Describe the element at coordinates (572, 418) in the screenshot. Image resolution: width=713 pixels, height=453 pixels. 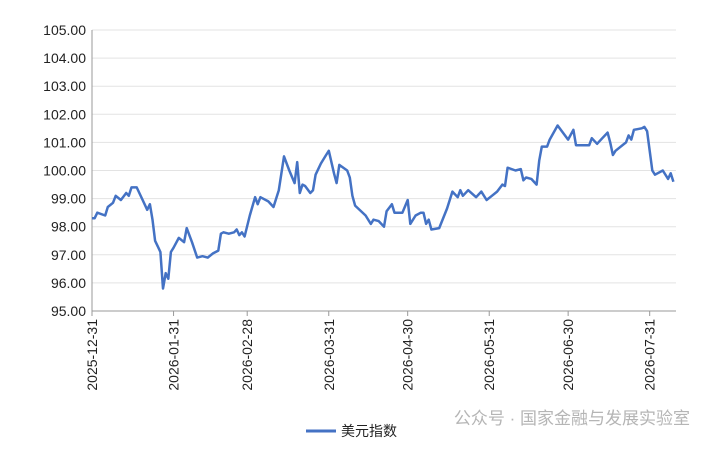
I see `watermark: 公众号 · 国家金融与发展实验室` at that location.